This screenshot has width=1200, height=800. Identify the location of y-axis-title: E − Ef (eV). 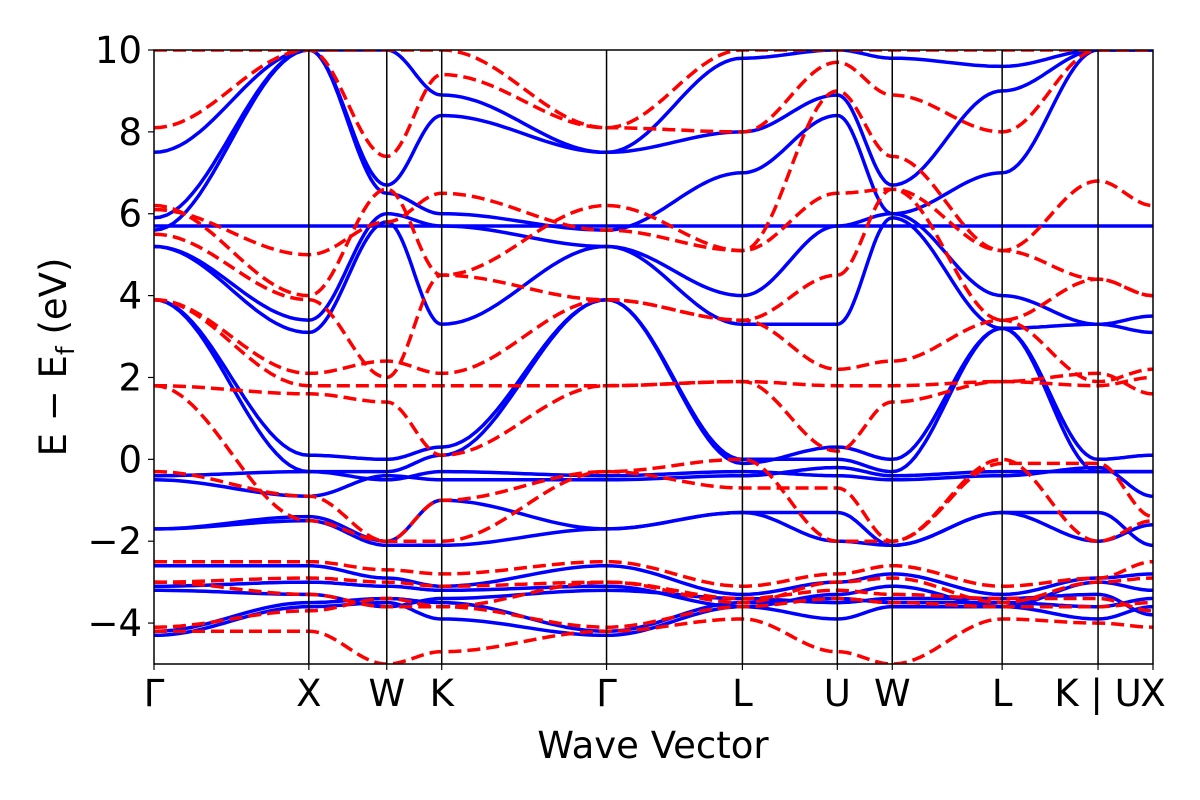
(56, 357).